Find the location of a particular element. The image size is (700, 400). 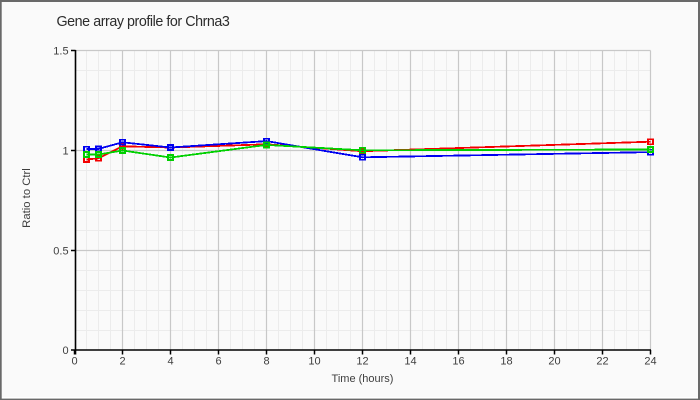

svg-text: 24 is located at coordinates (650, 361).